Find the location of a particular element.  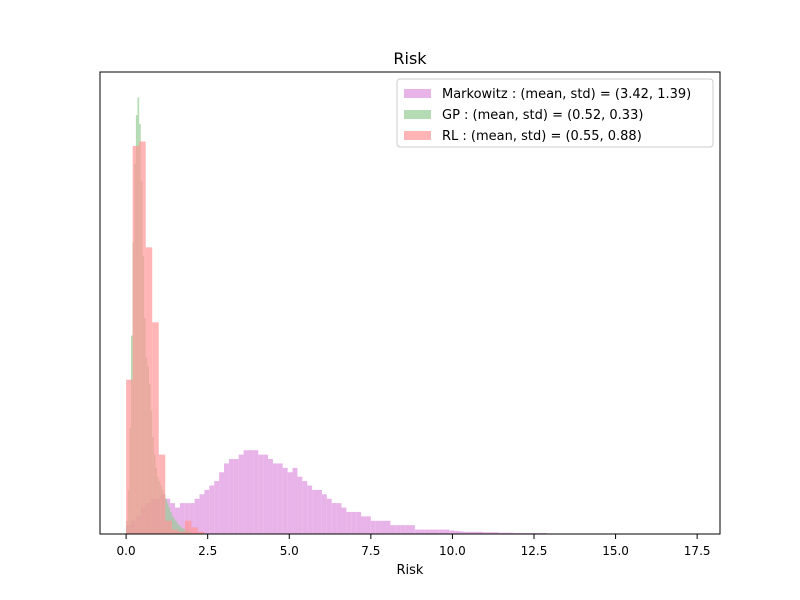

x-tick-label: 10.0 is located at coordinates (452, 551).